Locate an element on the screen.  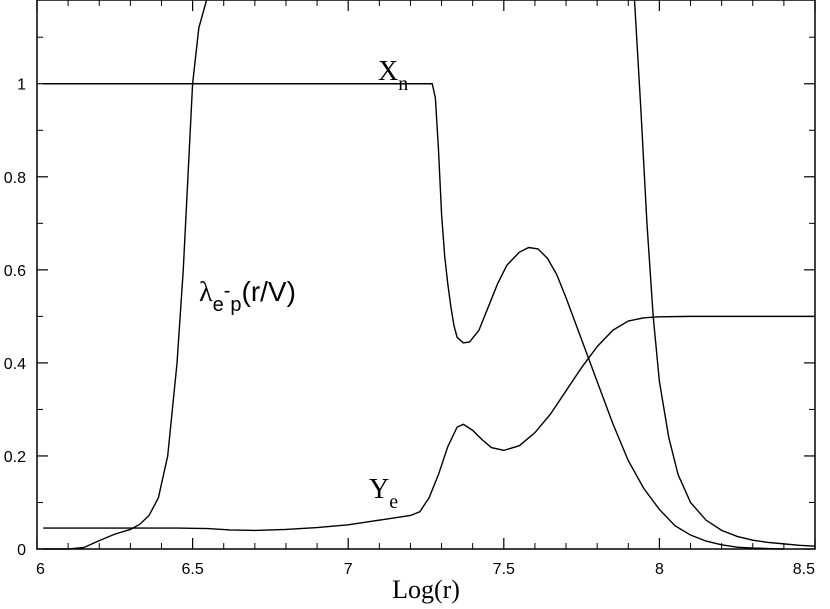
annotation-ye: Ye is located at coordinates (383, 493).